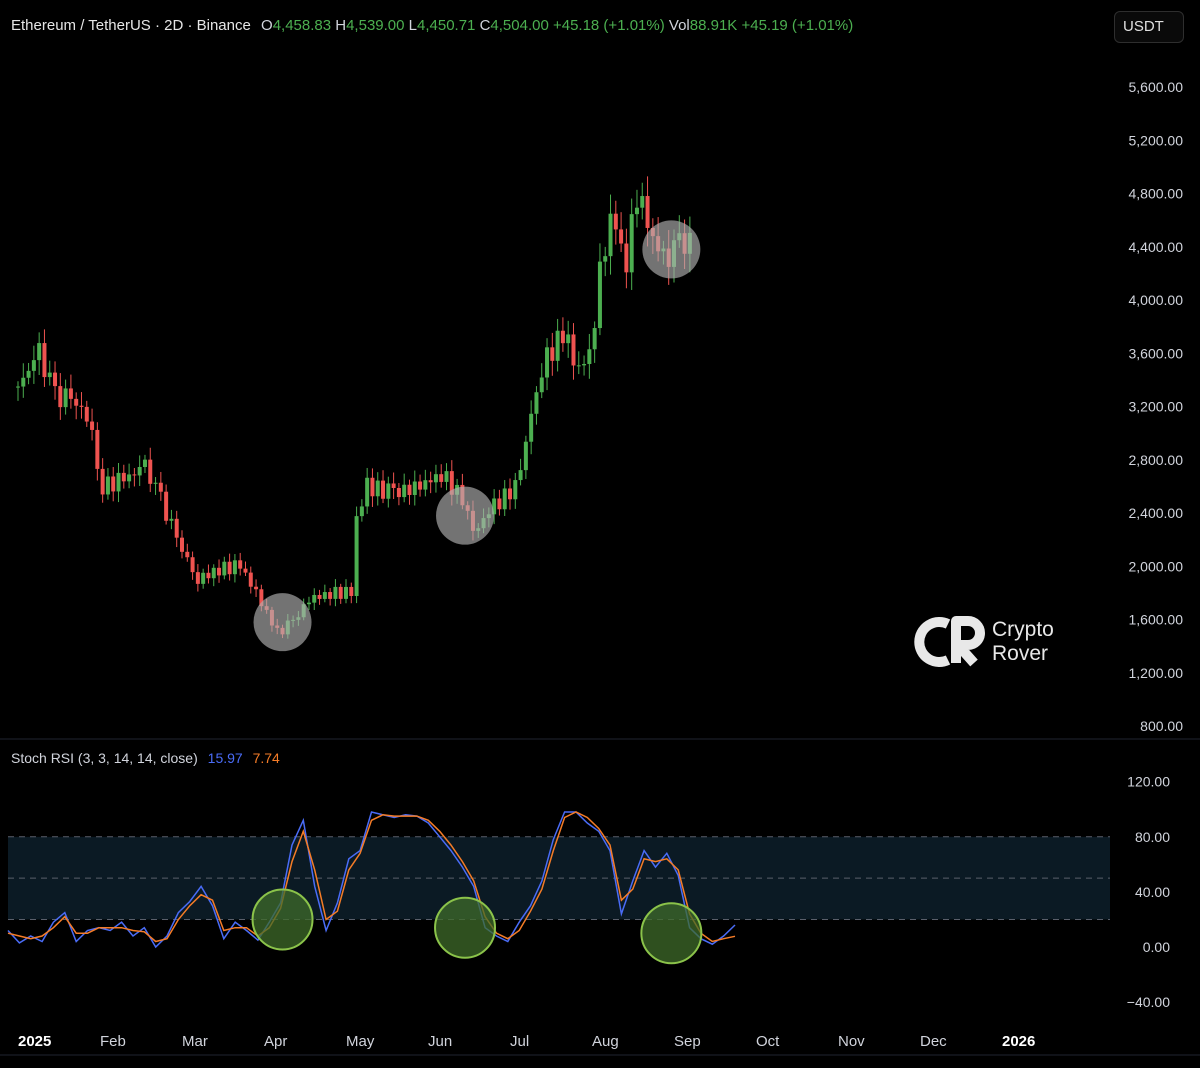 The height and width of the screenshot is (1068, 1200). Describe the element at coordinates (687, 1041) in the screenshot. I see `time-tick-label: Sep` at that location.